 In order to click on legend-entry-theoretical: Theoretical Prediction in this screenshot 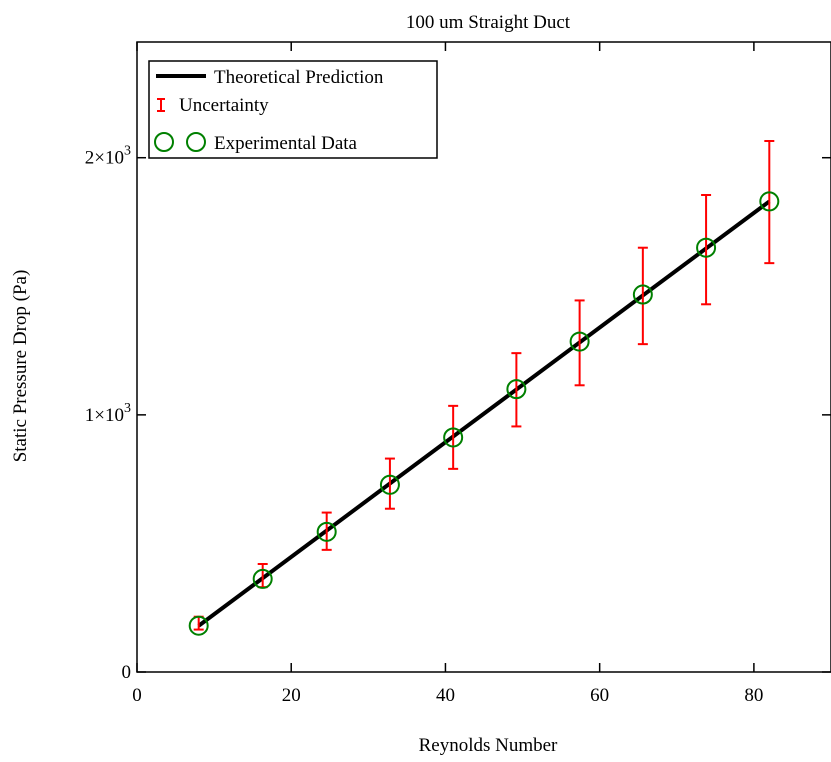, I will do `click(299, 77)`.